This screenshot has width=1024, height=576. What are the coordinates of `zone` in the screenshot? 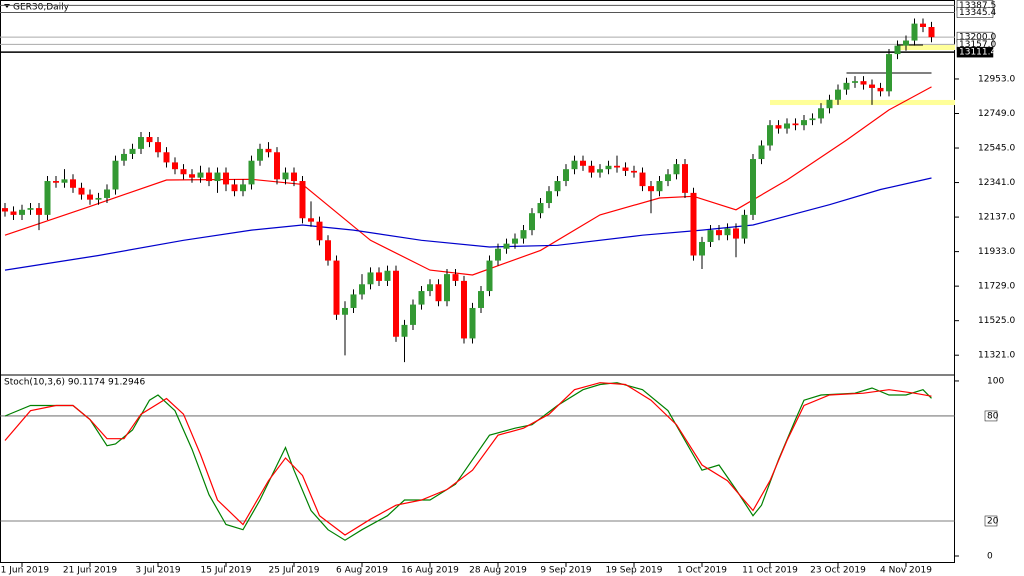 It's located at (862, 102).